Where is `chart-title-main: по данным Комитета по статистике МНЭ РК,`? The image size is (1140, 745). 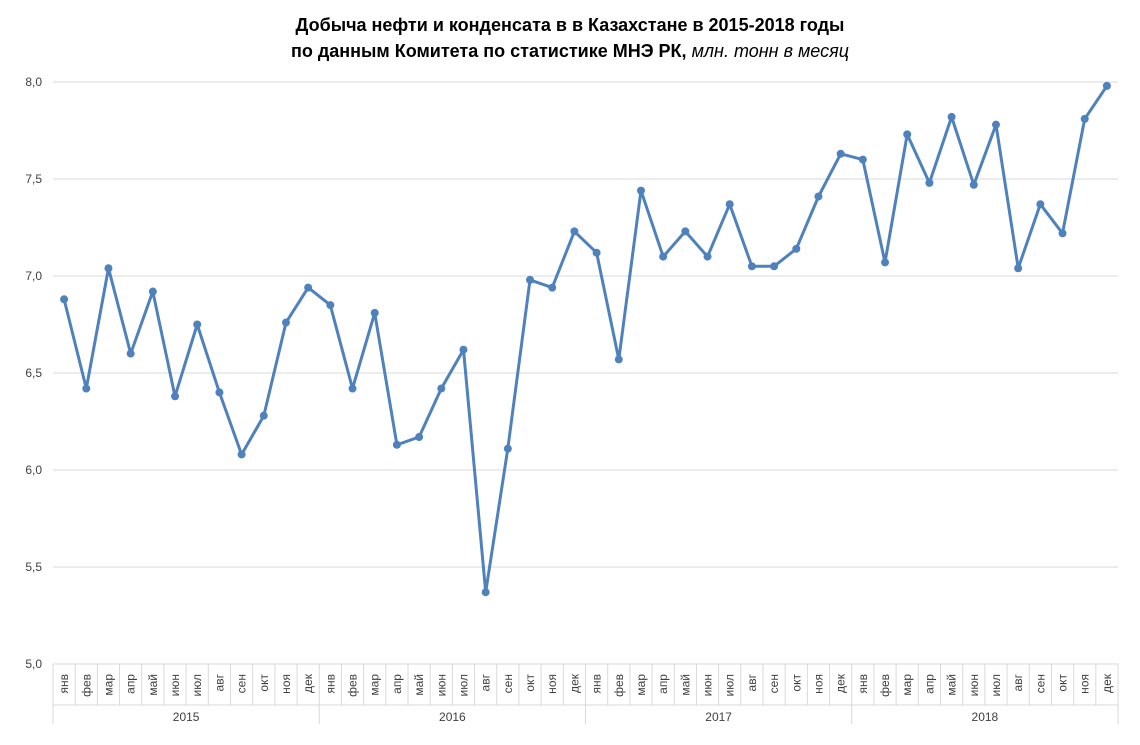 chart-title-main: по данным Комитета по статистике МНЭ РК, is located at coordinates (488, 51).